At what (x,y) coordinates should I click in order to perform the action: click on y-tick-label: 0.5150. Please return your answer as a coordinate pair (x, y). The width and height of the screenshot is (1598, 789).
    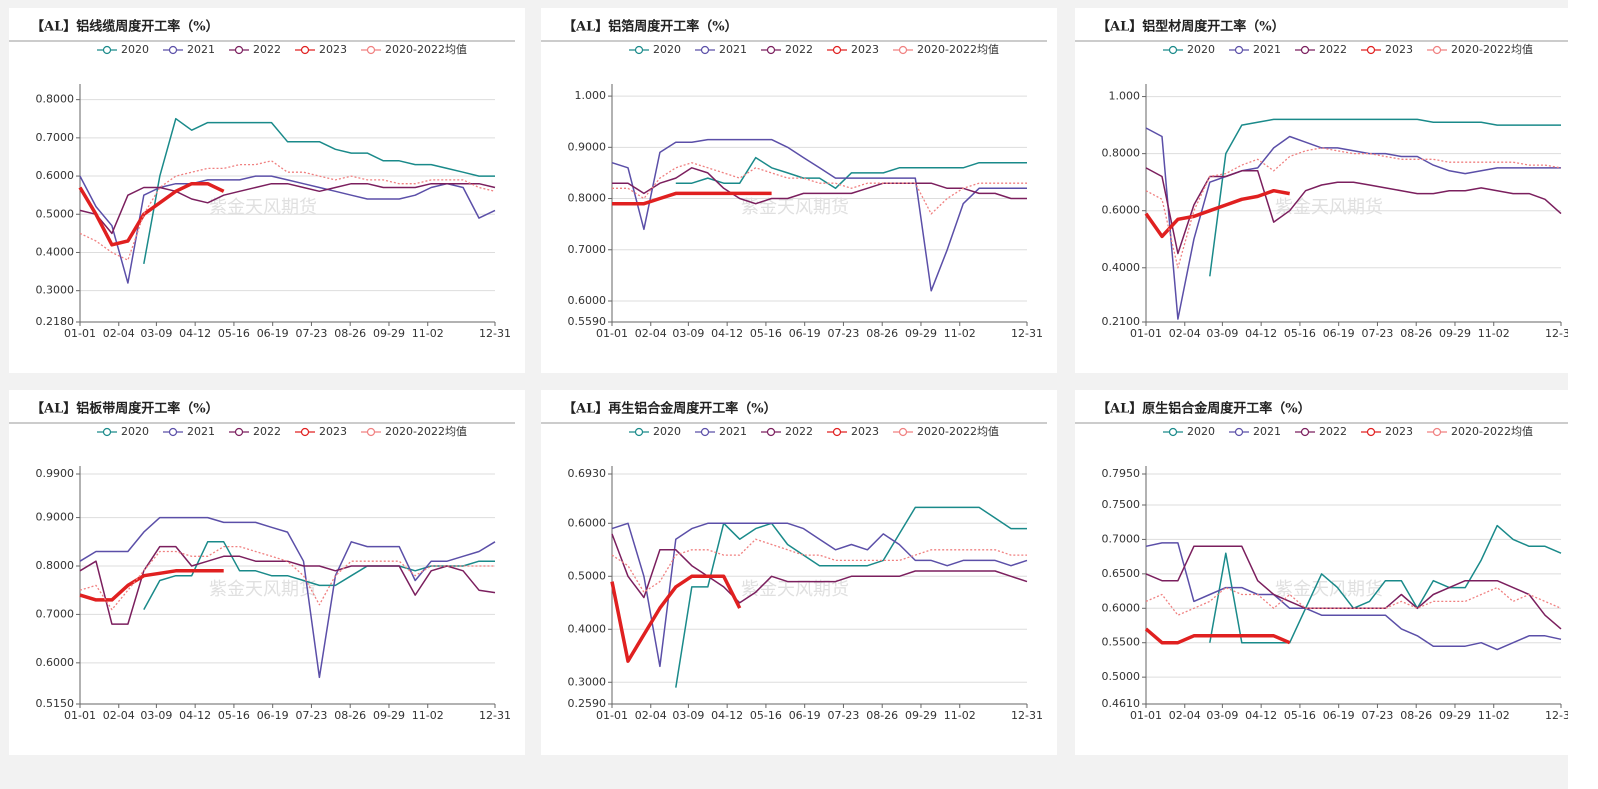
    Looking at the image, I should click on (55, 703).